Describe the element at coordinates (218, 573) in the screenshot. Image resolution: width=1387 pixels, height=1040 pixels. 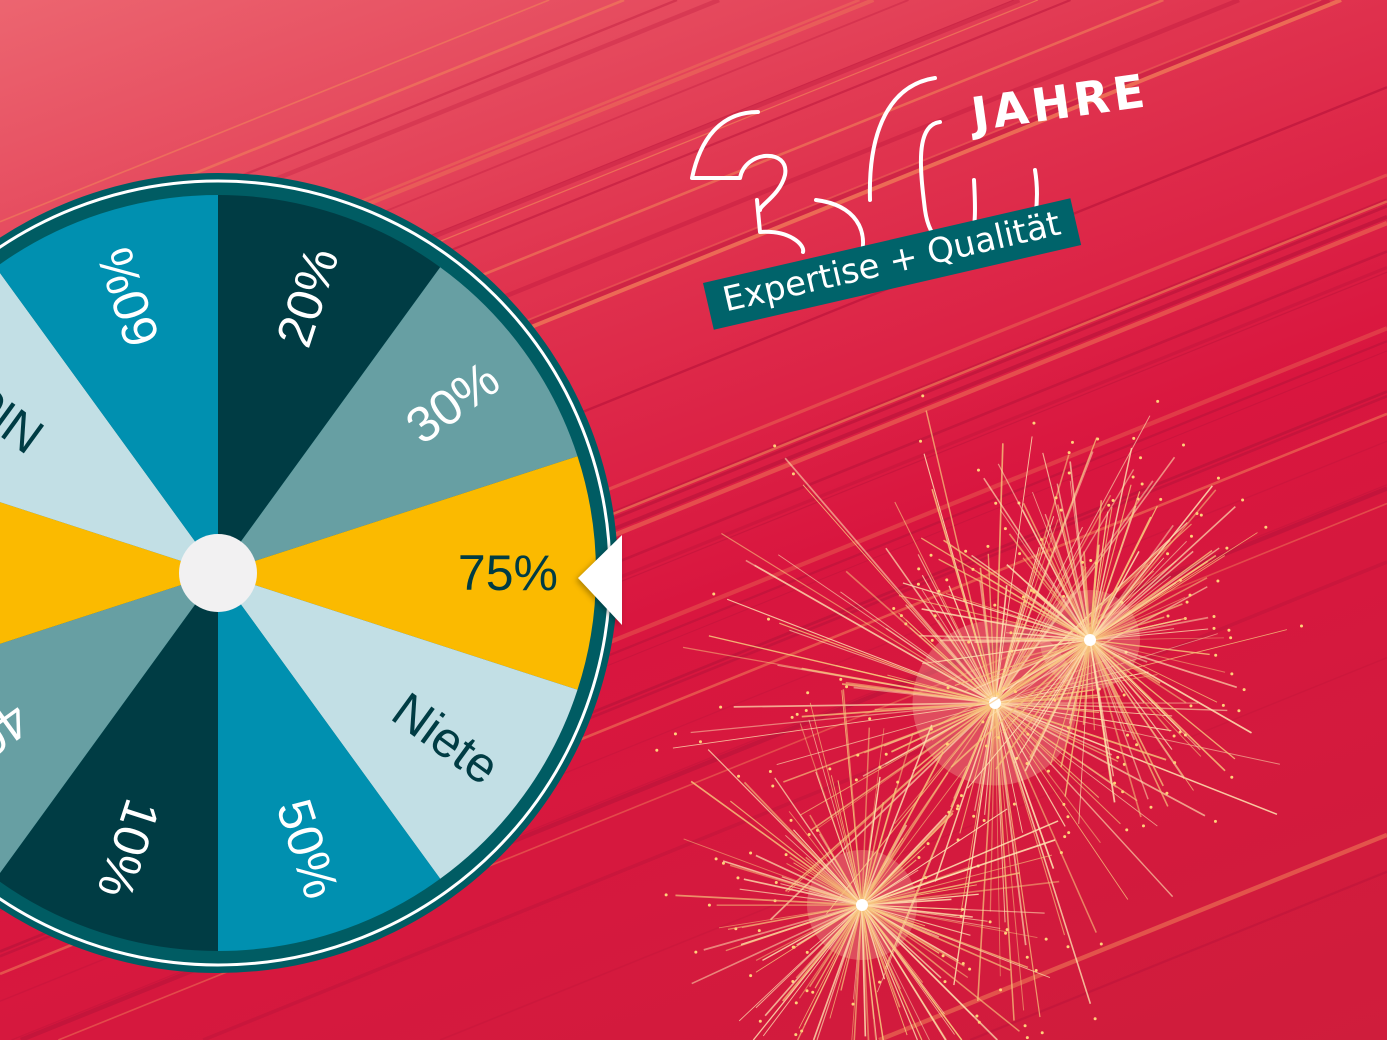
I see `wheel-hub` at that location.